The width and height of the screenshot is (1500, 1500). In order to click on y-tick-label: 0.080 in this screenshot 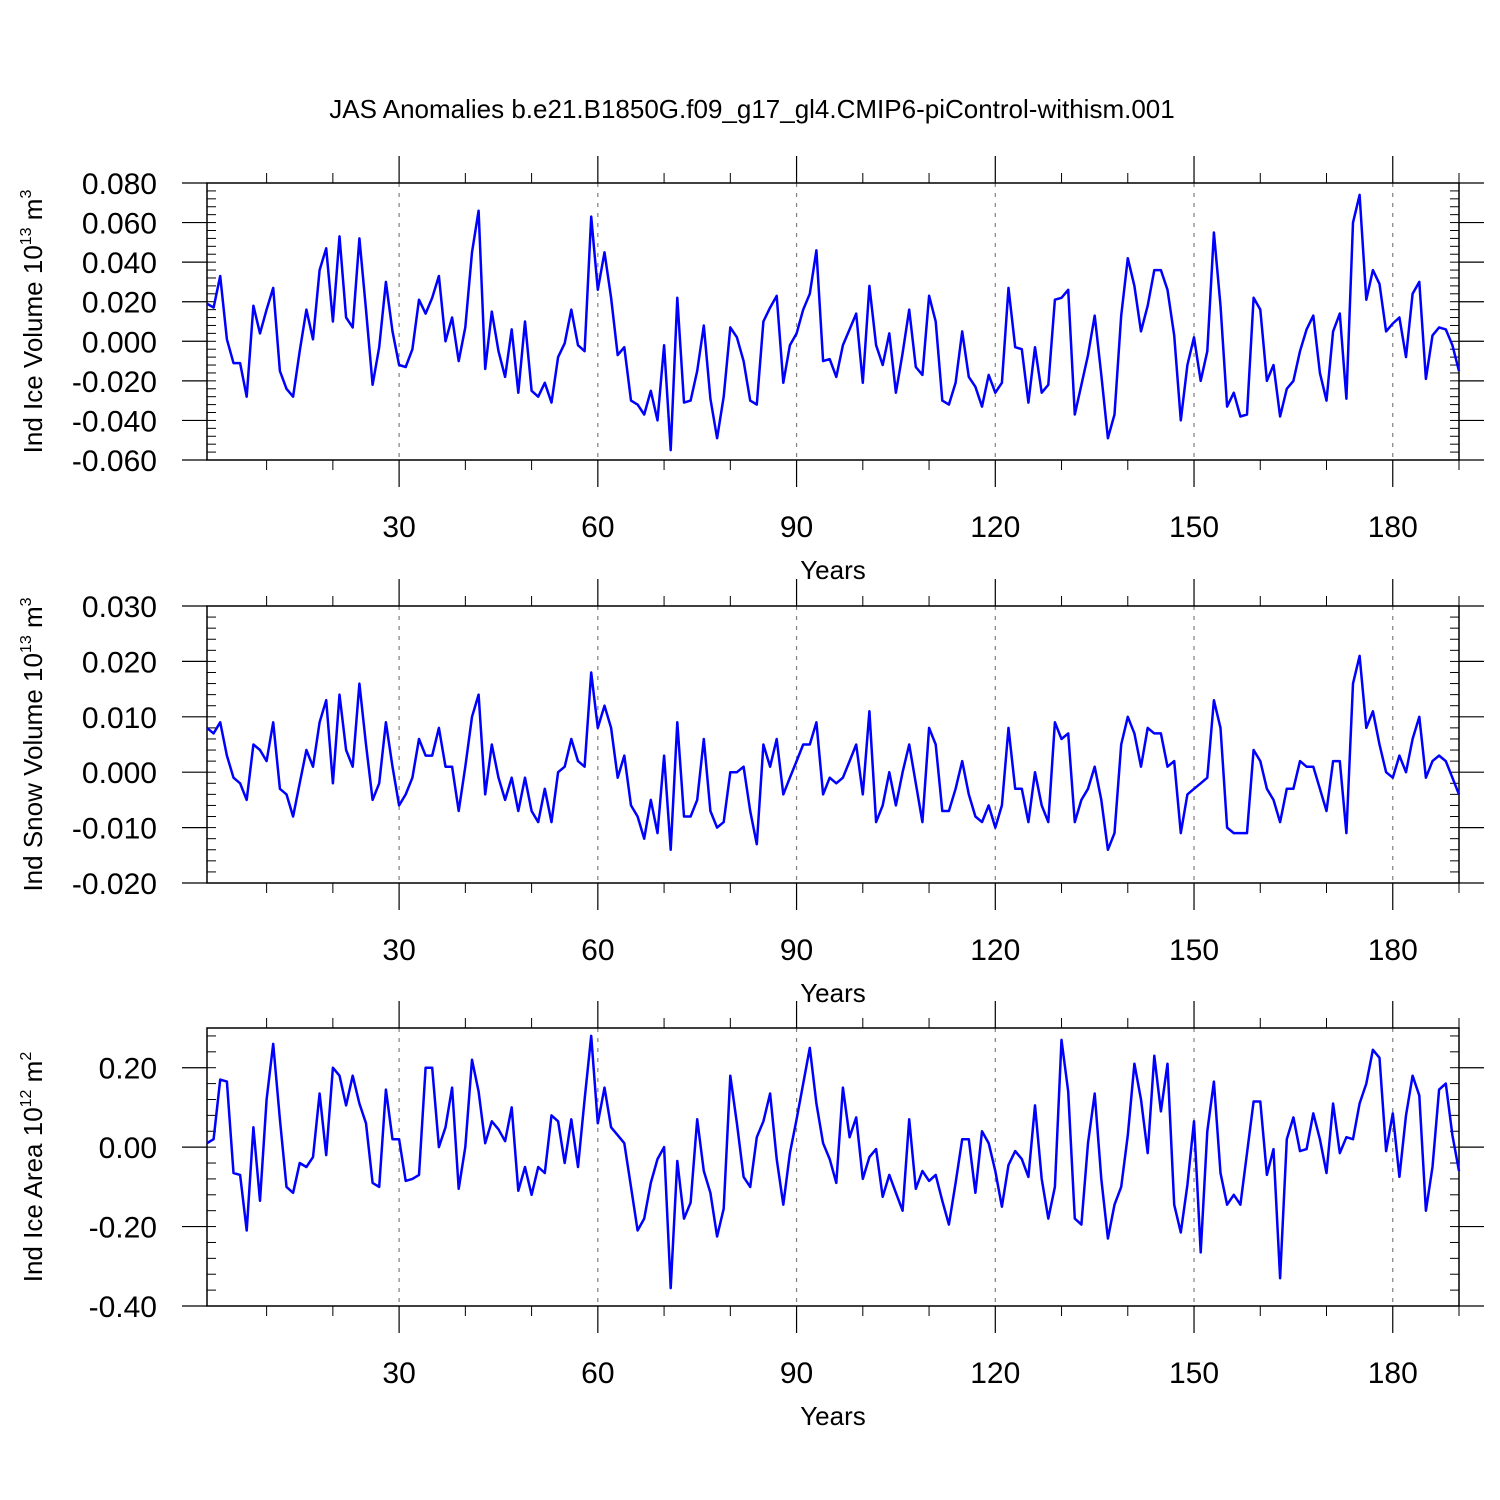, I will do `click(119, 184)`.